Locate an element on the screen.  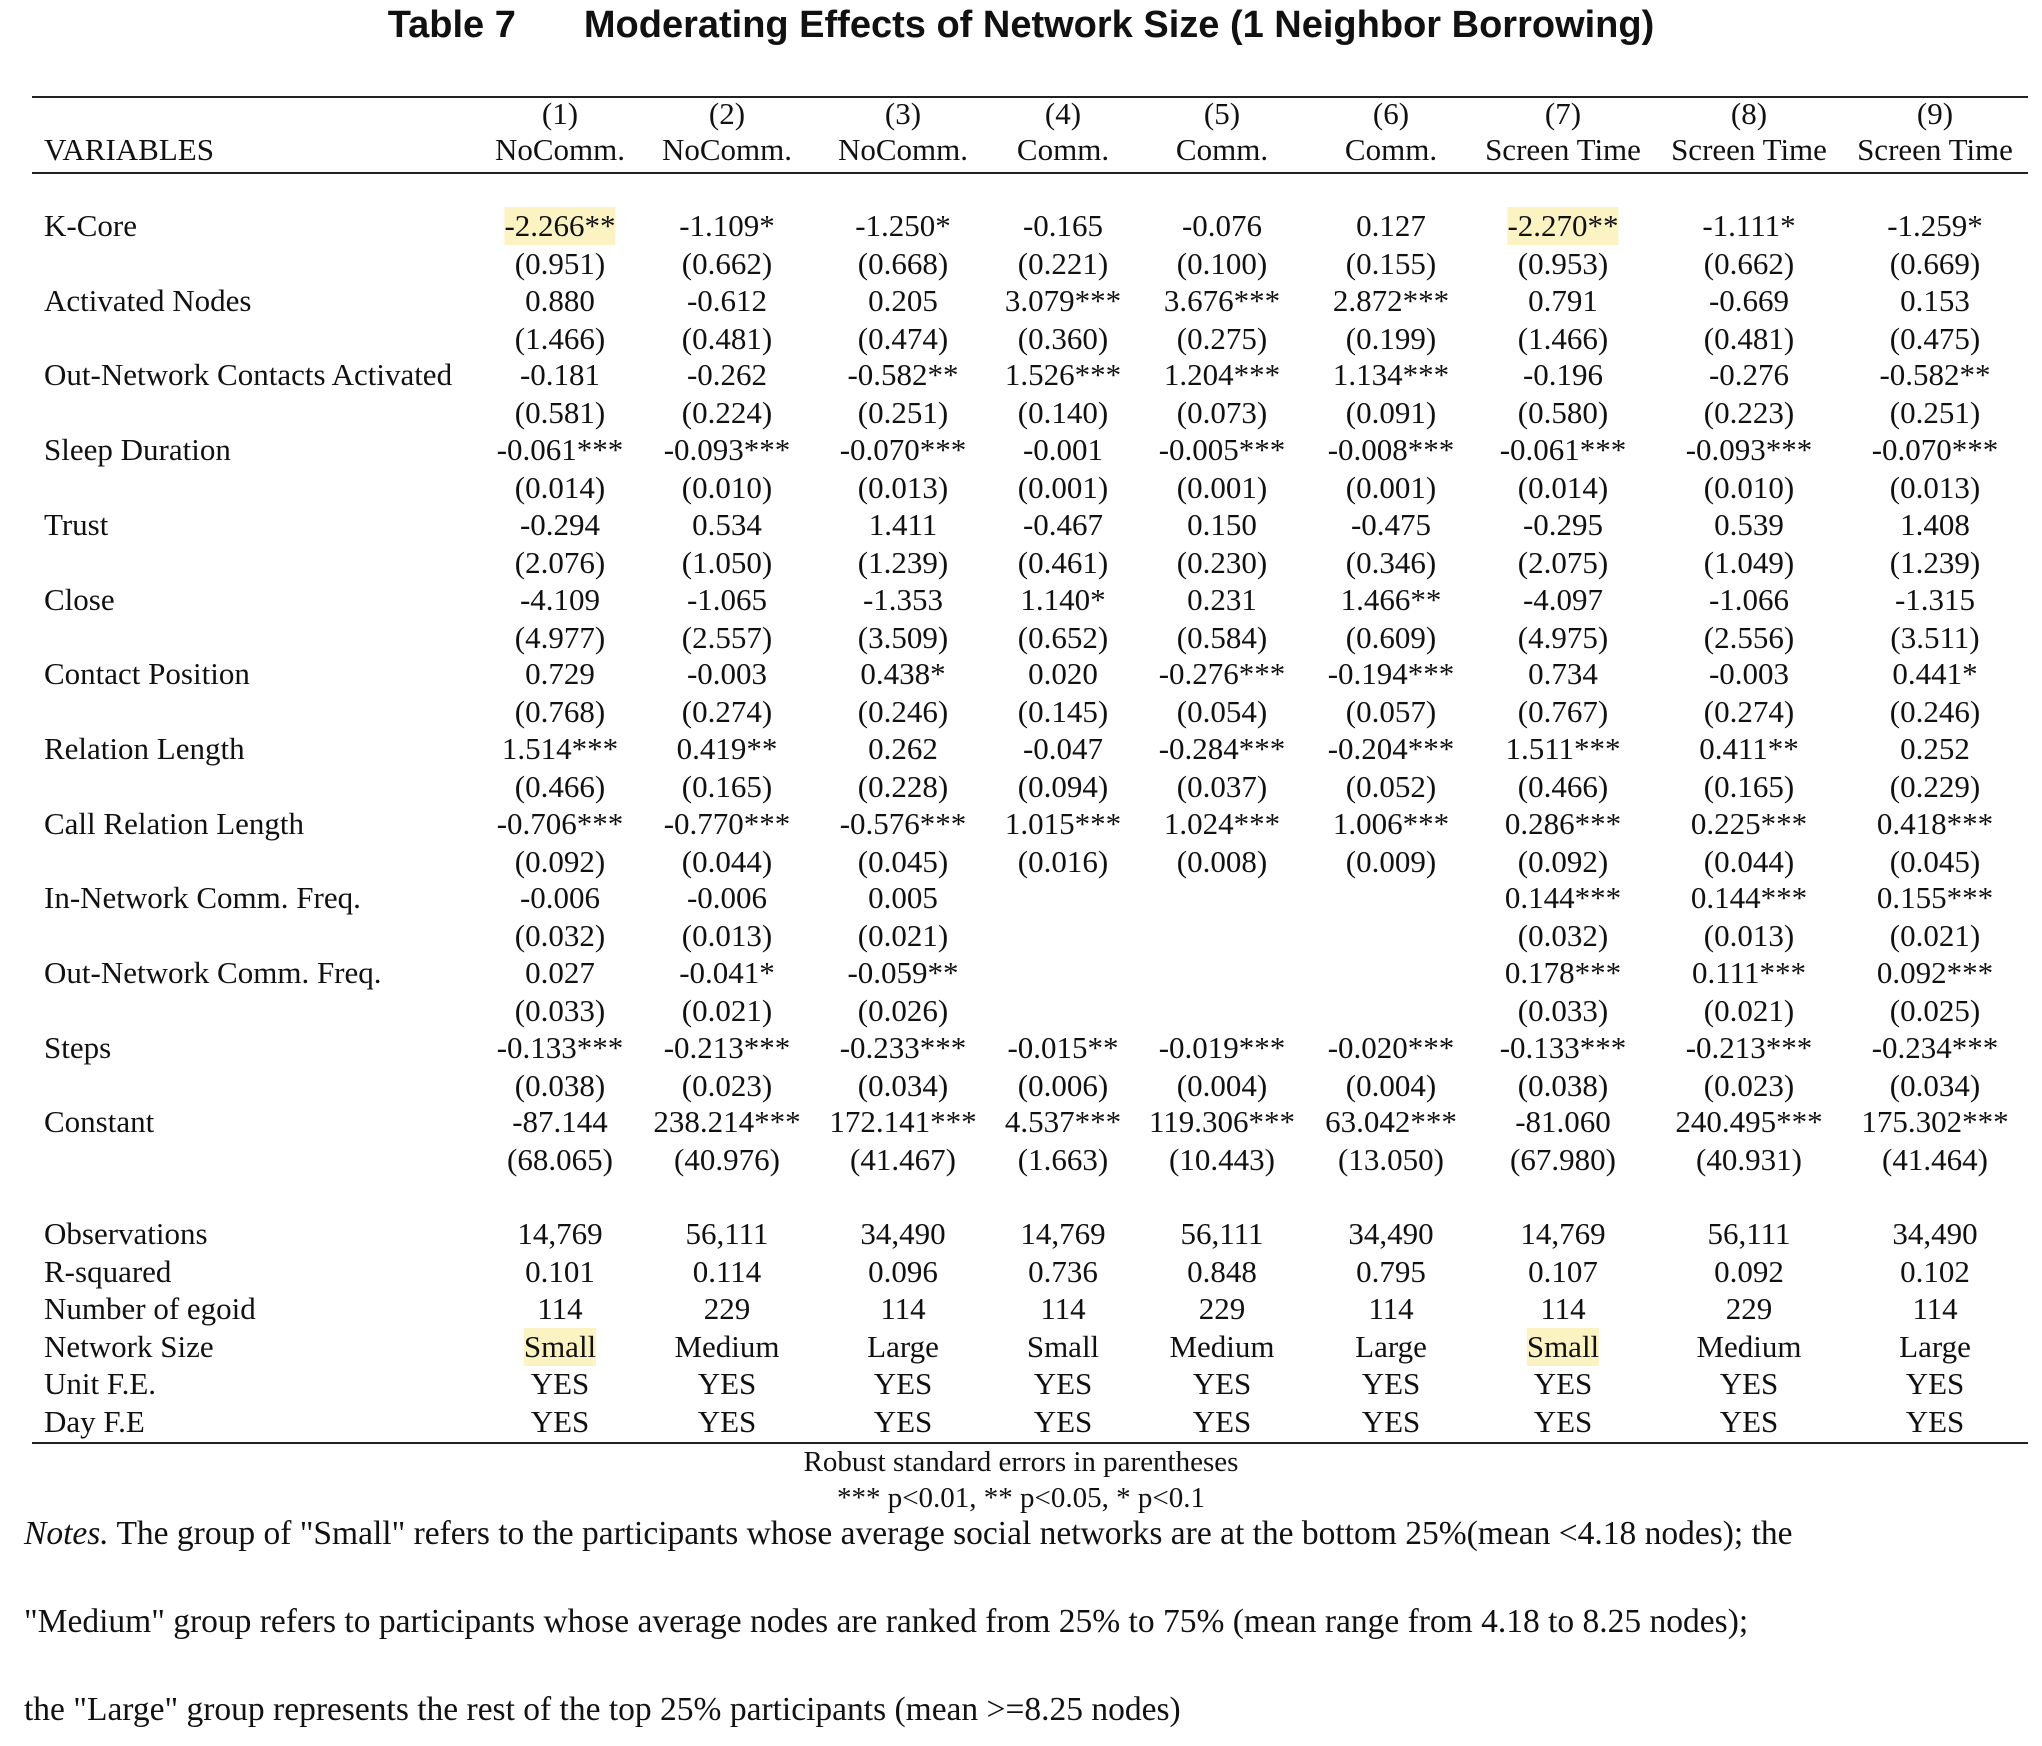
variable-name: Activated Nodes is located at coordinates (148, 300).